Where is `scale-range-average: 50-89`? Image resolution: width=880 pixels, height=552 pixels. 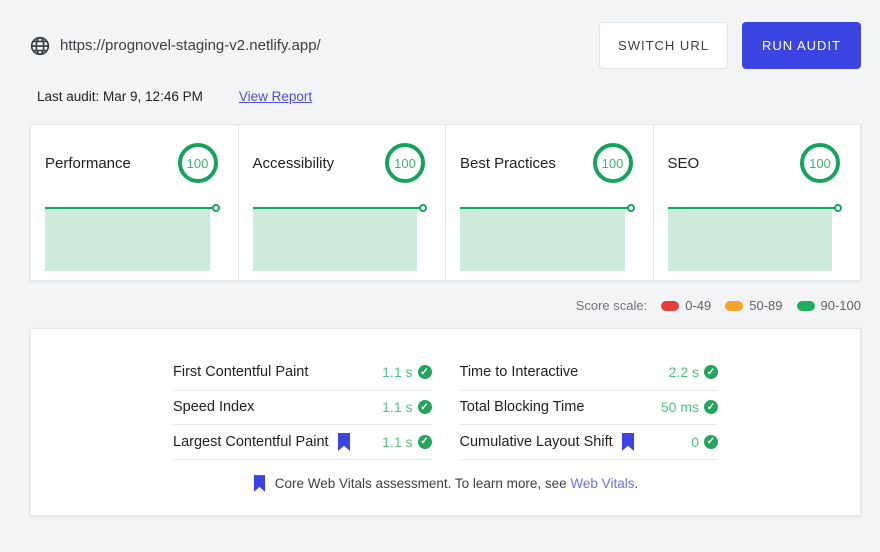
scale-range-average: 50-89 is located at coordinates (754, 305).